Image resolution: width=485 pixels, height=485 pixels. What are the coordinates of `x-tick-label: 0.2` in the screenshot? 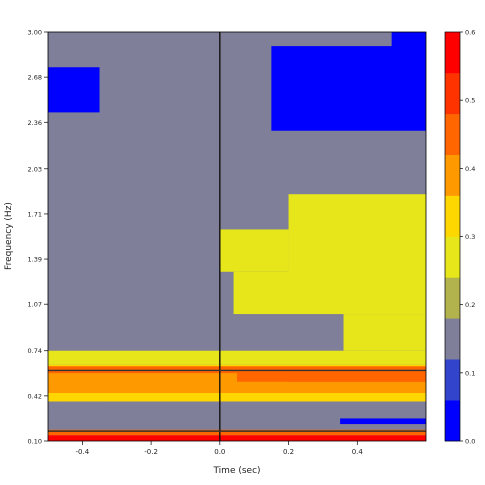 It's located at (288, 452).